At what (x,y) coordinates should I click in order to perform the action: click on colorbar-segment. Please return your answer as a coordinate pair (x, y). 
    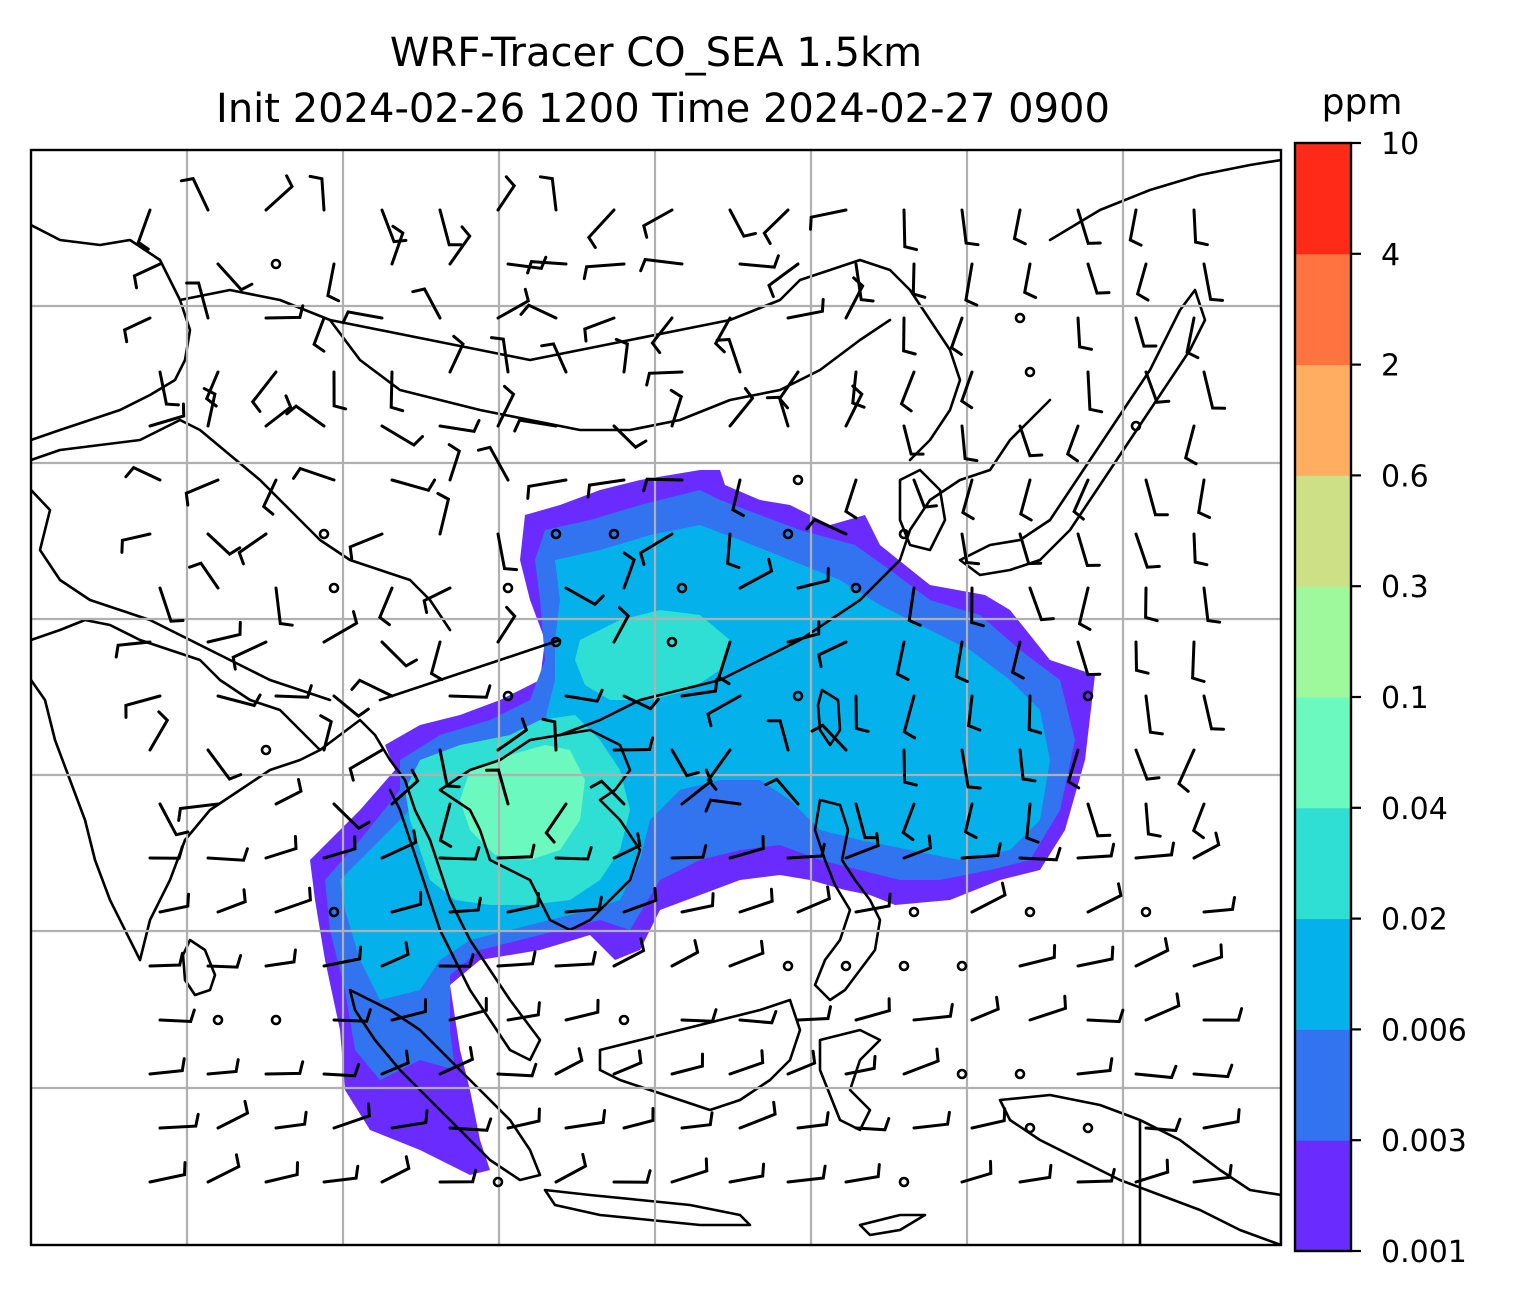
    Looking at the image, I should click on (1323, 753).